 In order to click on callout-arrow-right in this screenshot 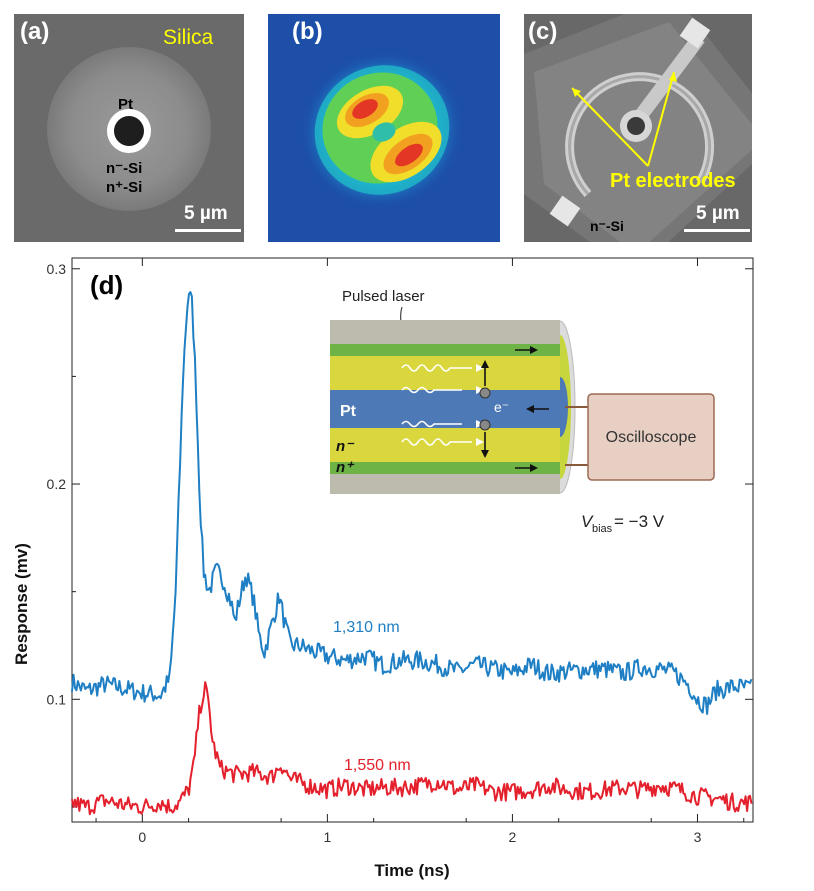, I will do `click(661, 119)`.